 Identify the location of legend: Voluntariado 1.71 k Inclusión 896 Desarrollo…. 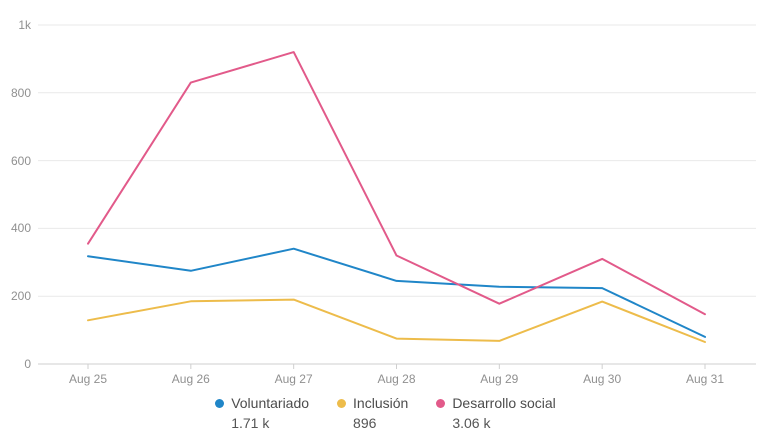
(385, 413).